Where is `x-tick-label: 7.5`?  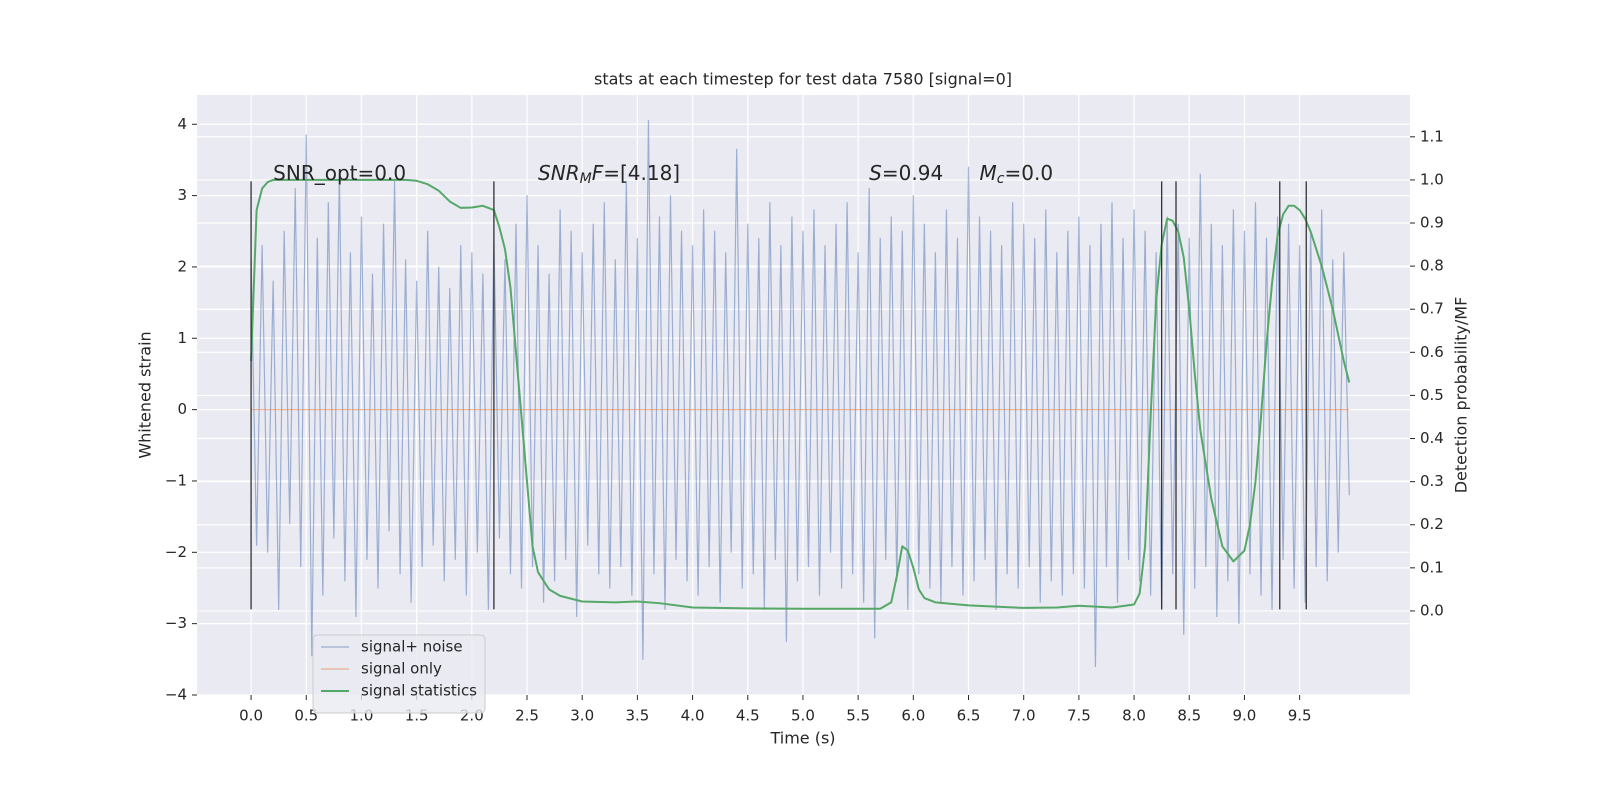 x-tick-label: 7.5 is located at coordinates (1079, 716).